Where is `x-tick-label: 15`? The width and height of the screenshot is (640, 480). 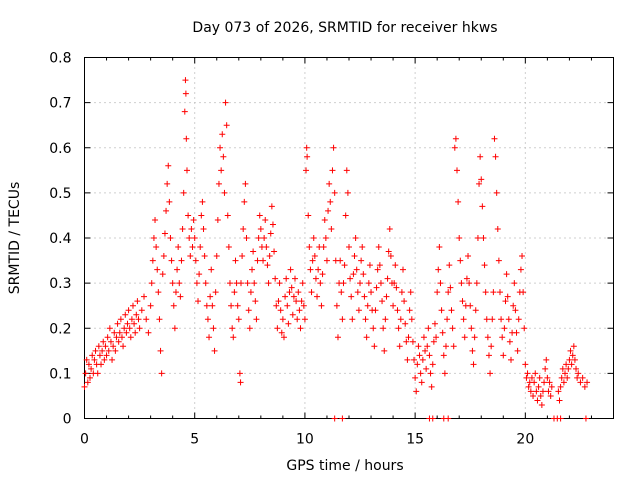 x-tick-label: 15 is located at coordinates (415, 440).